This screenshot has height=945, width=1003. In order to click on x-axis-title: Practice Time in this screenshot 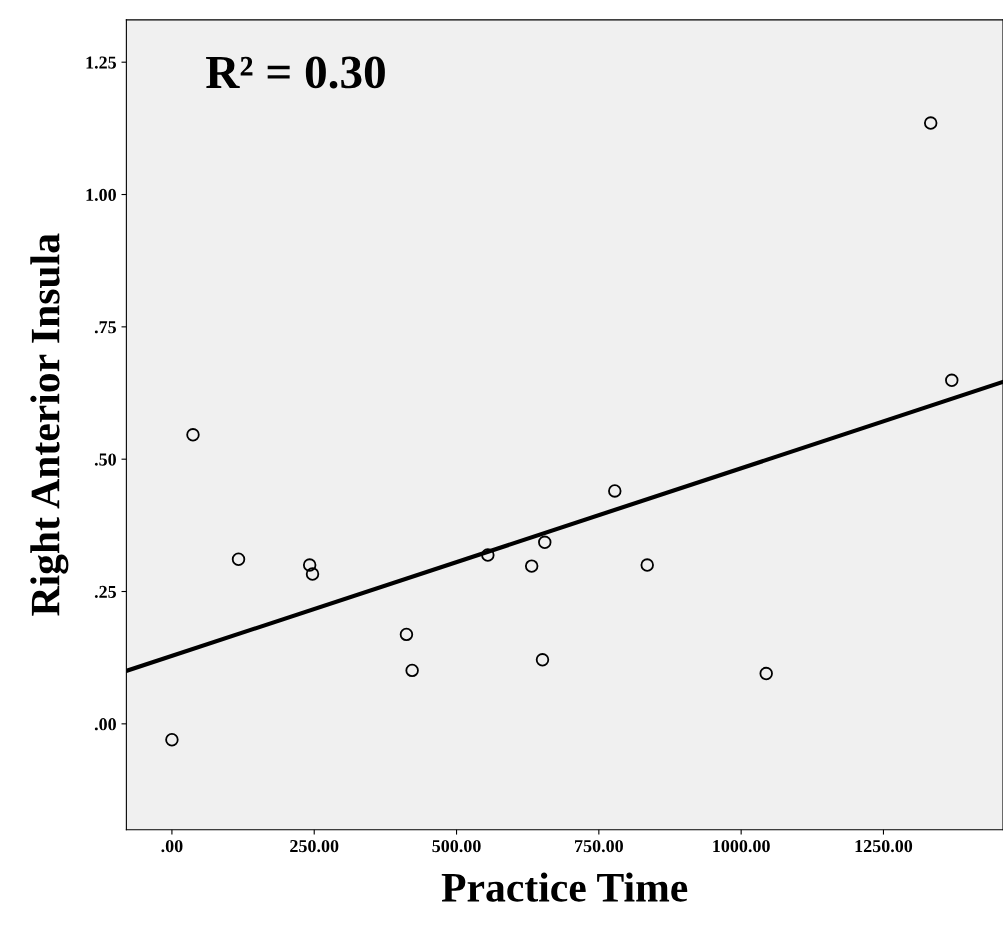, I will do `click(564, 887)`.